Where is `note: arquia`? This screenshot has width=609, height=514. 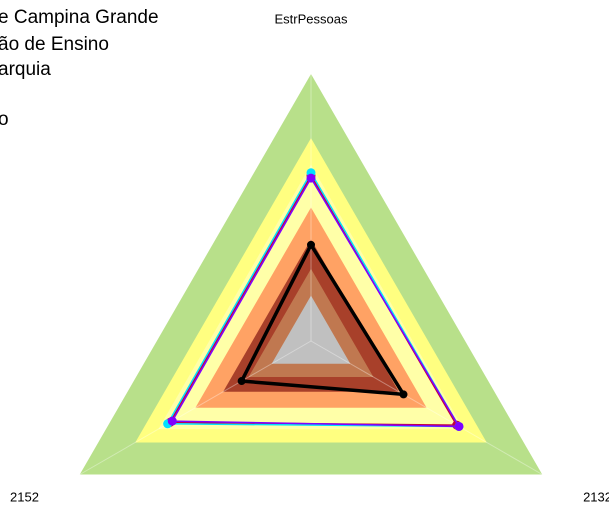 note: arquia is located at coordinates (25, 69).